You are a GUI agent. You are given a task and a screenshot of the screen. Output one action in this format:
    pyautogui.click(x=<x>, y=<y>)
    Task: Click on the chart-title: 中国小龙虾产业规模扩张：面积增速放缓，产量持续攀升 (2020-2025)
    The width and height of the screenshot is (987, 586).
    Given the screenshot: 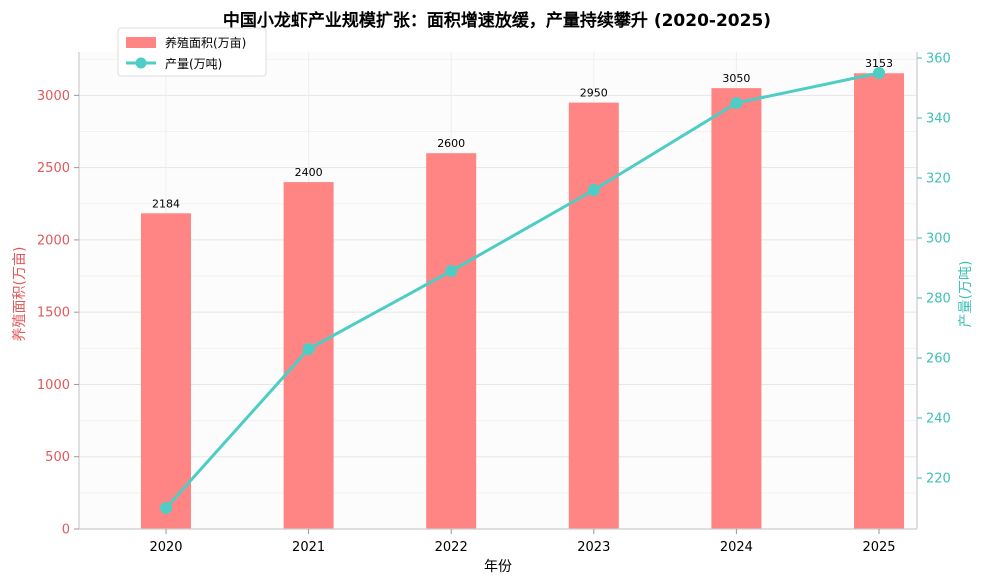 What is the action you would take?
    pyautogui.click(x=497, y=20)
    